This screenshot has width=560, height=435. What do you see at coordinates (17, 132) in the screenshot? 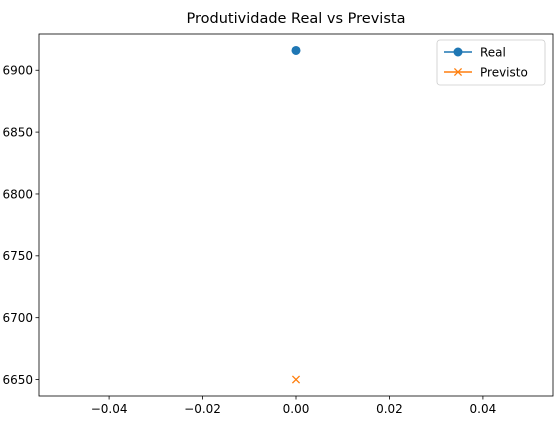
I see `y-tick-label: 6850` at bounding box center [17, 132].